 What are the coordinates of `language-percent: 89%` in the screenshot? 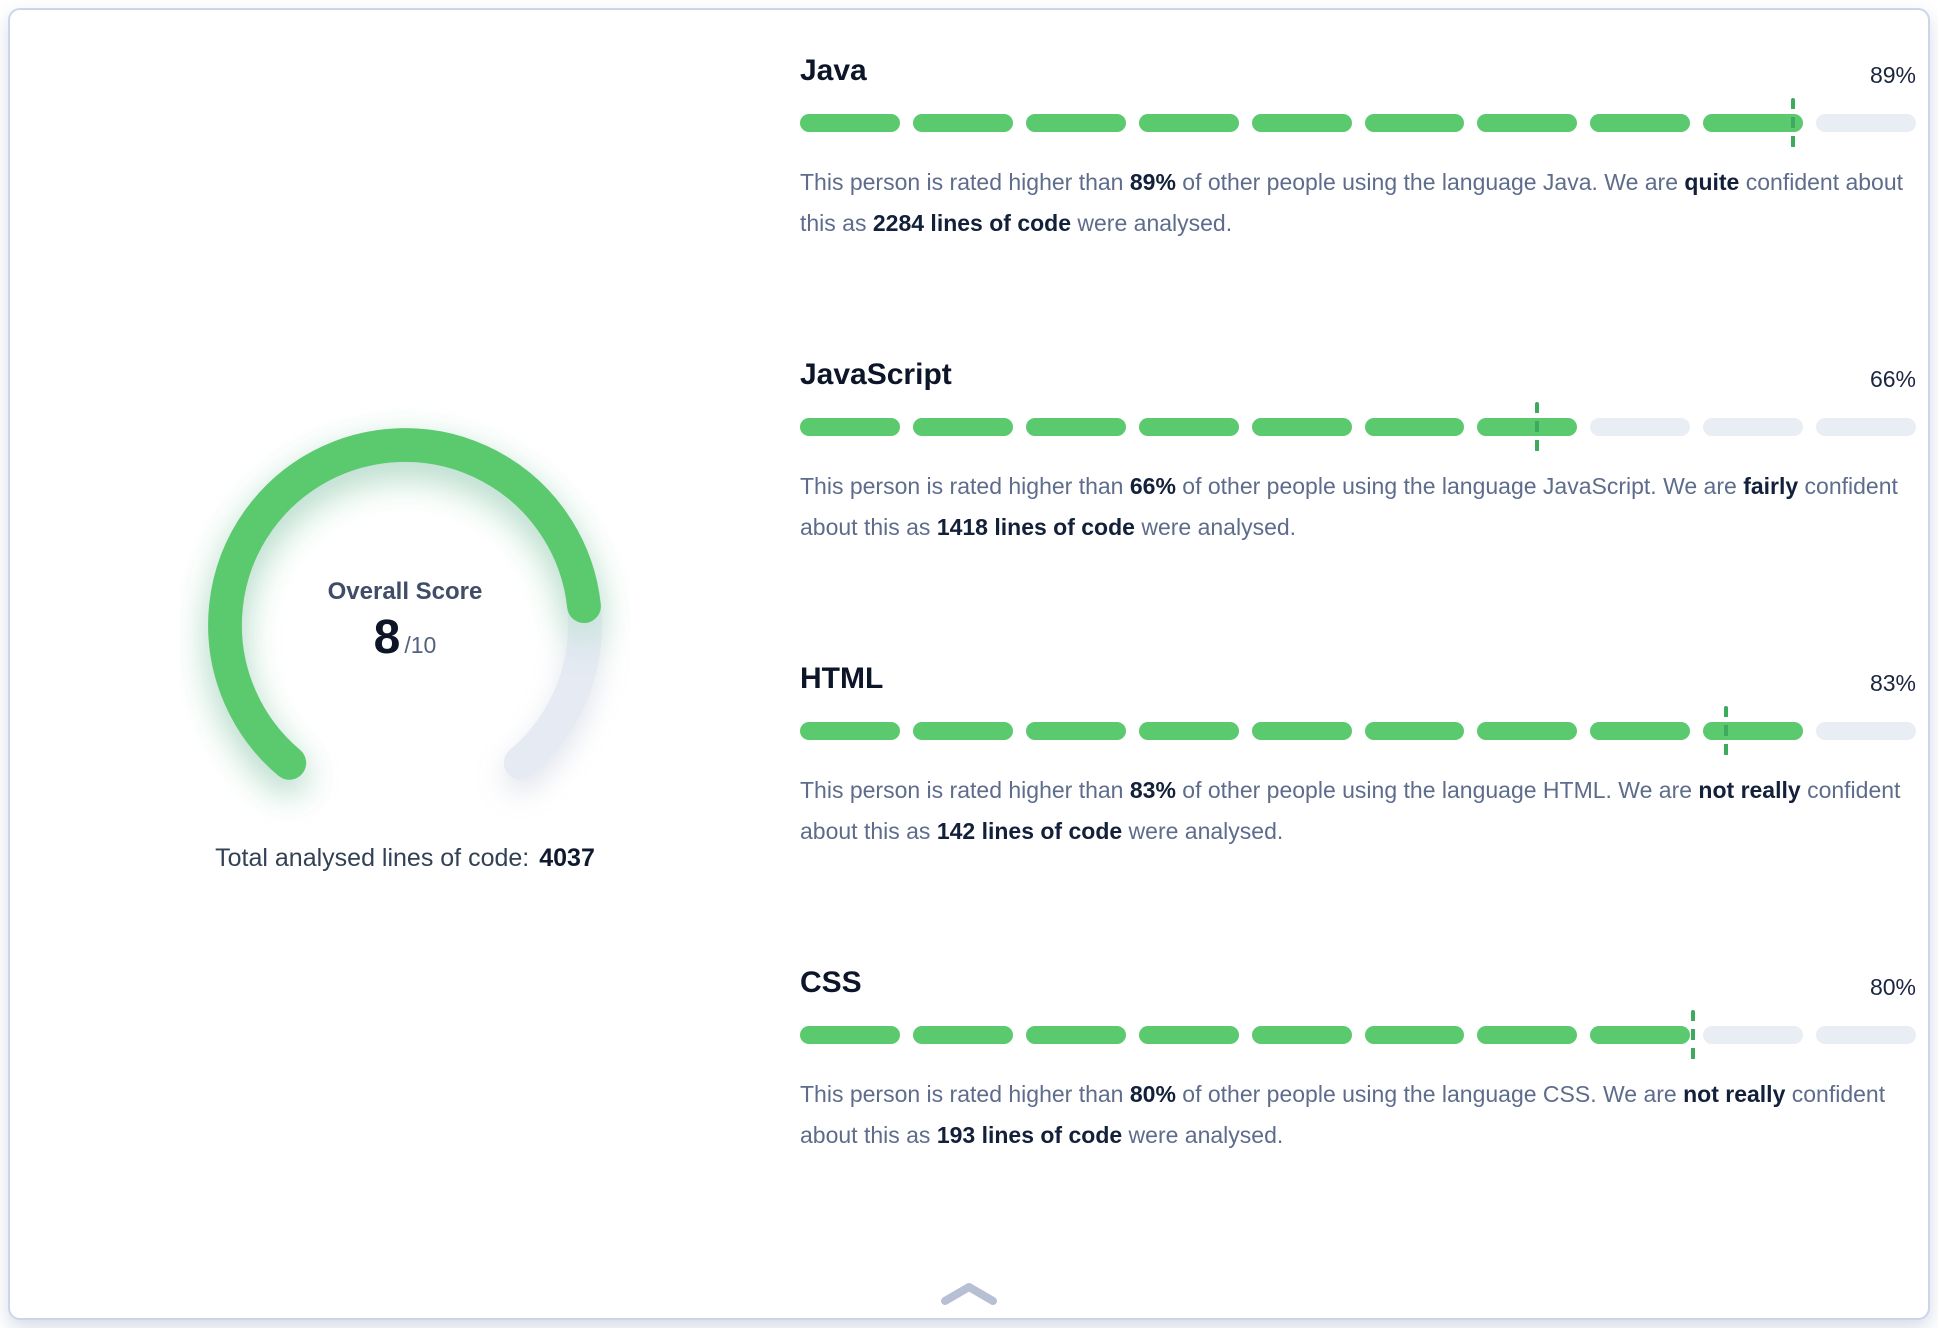 It's located at (1892, 75).